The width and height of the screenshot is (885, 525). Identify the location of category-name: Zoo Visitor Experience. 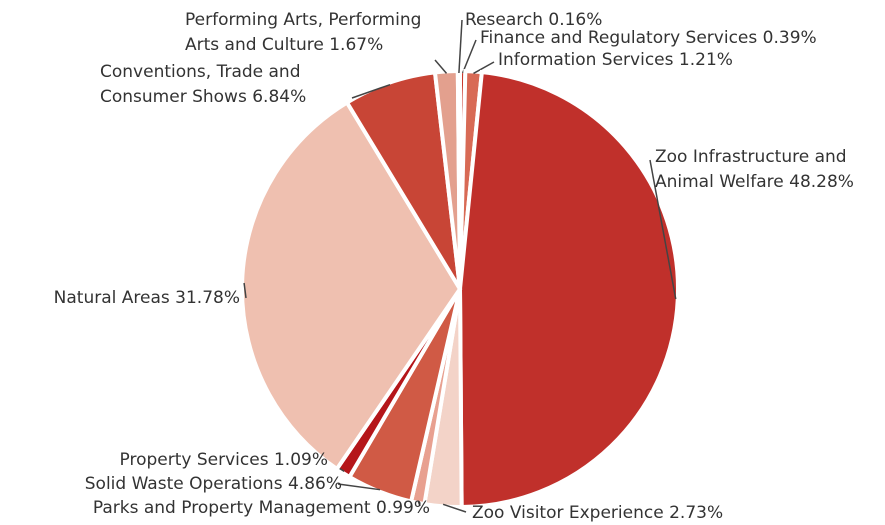
(568, 513).